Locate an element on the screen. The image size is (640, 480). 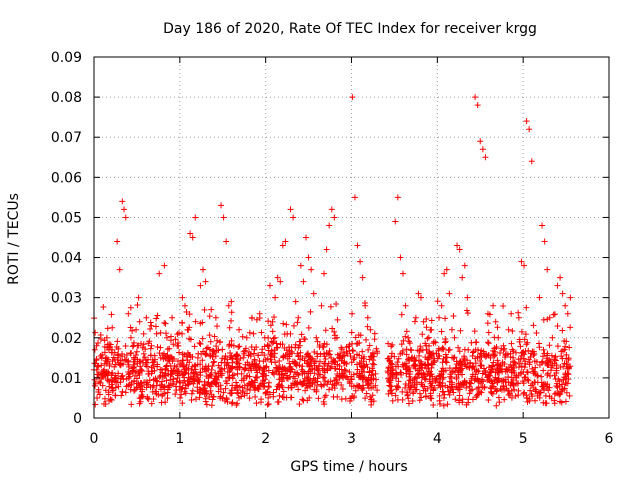
y-tick-label: 0.09 is located at coordinates (66, 58).